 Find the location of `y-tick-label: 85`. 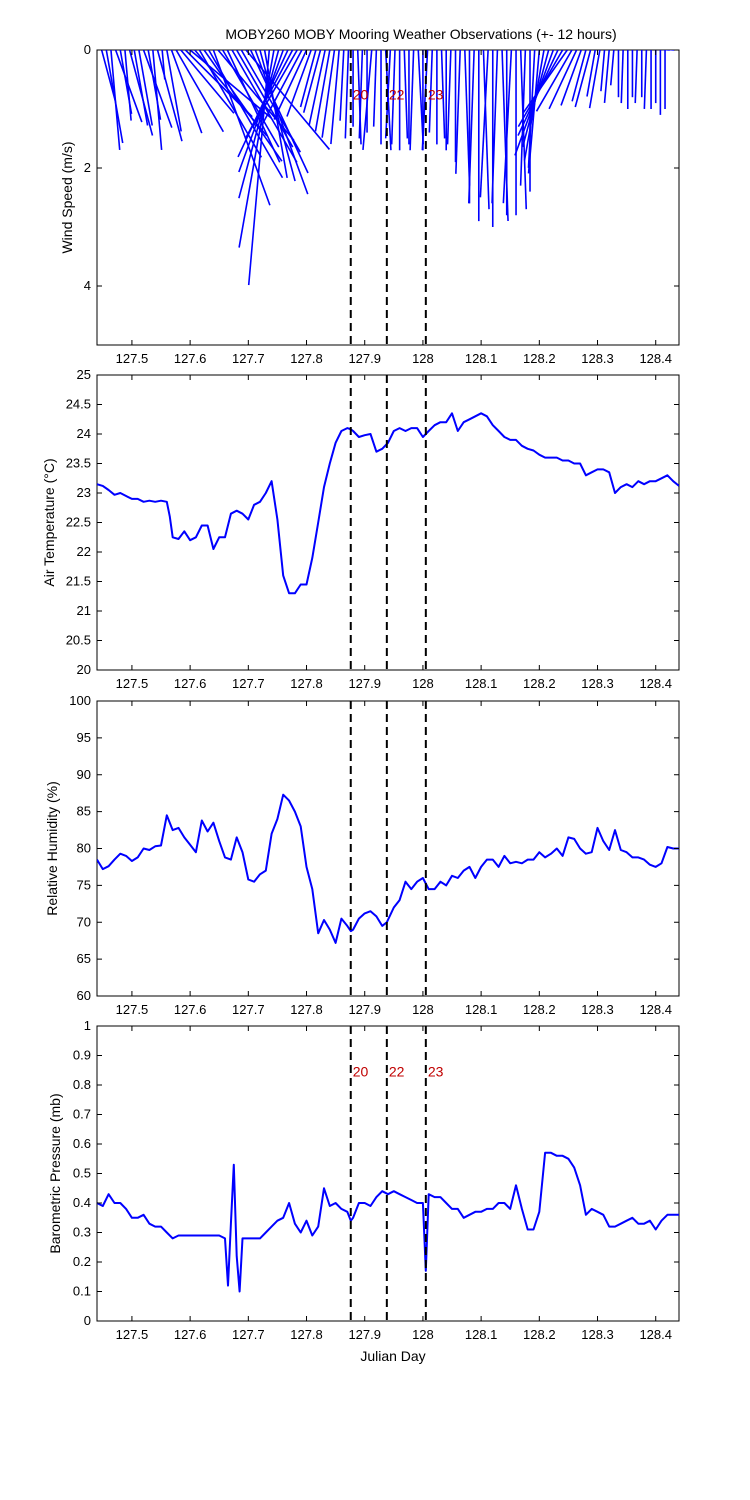

y-tick-label: 85 is located at coordinates (84, 811).